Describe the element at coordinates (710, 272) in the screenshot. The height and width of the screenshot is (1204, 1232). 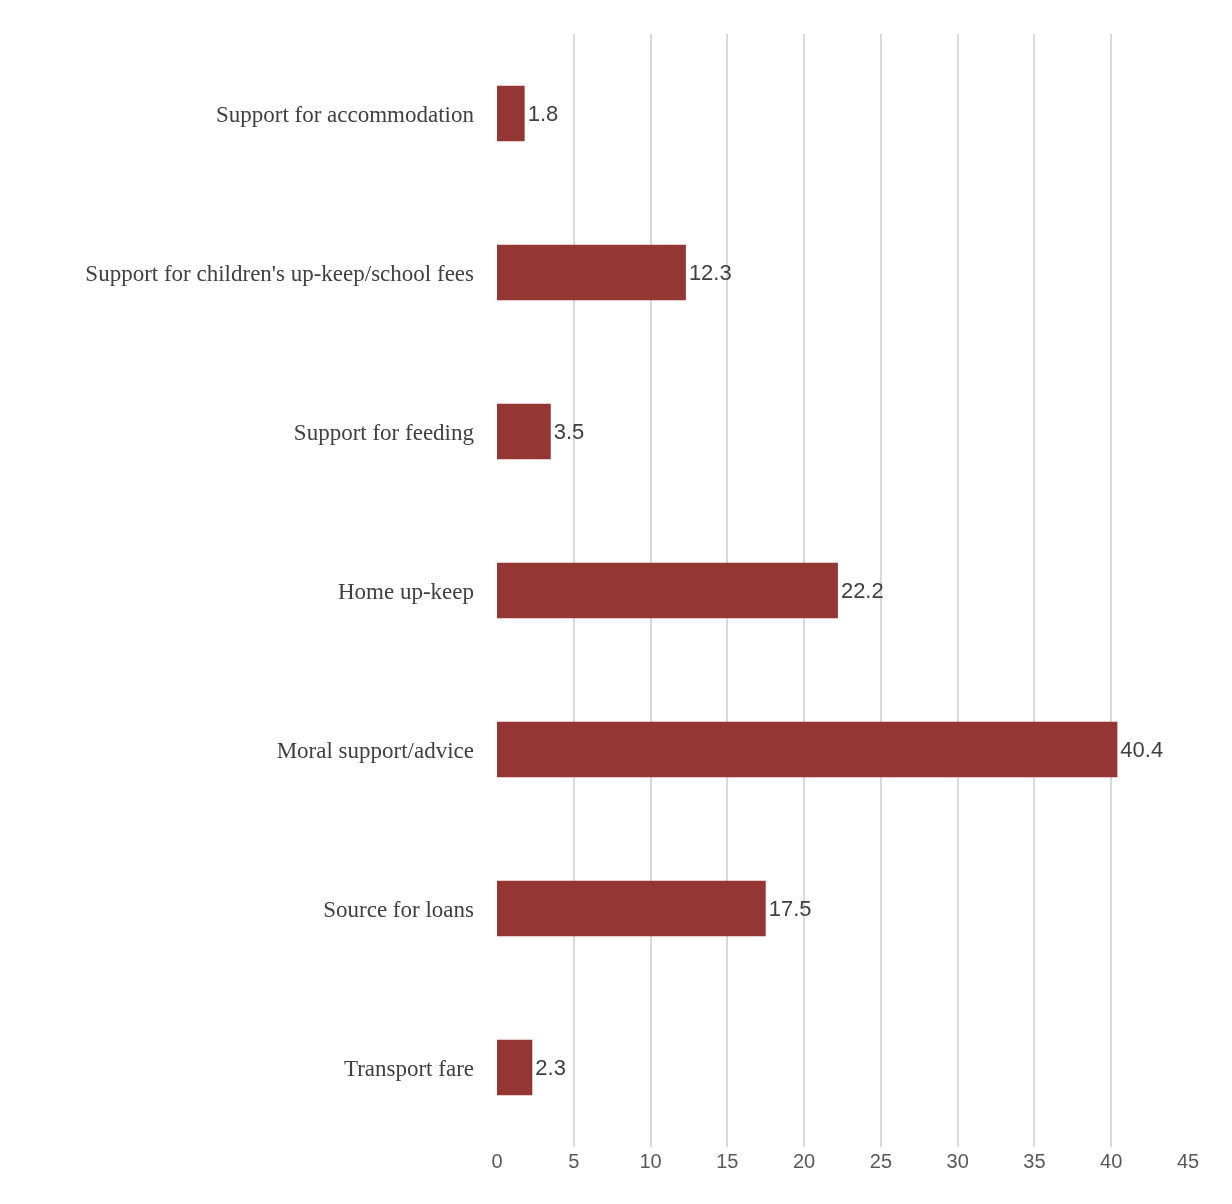
I see `data-label: 12.3` at that location.